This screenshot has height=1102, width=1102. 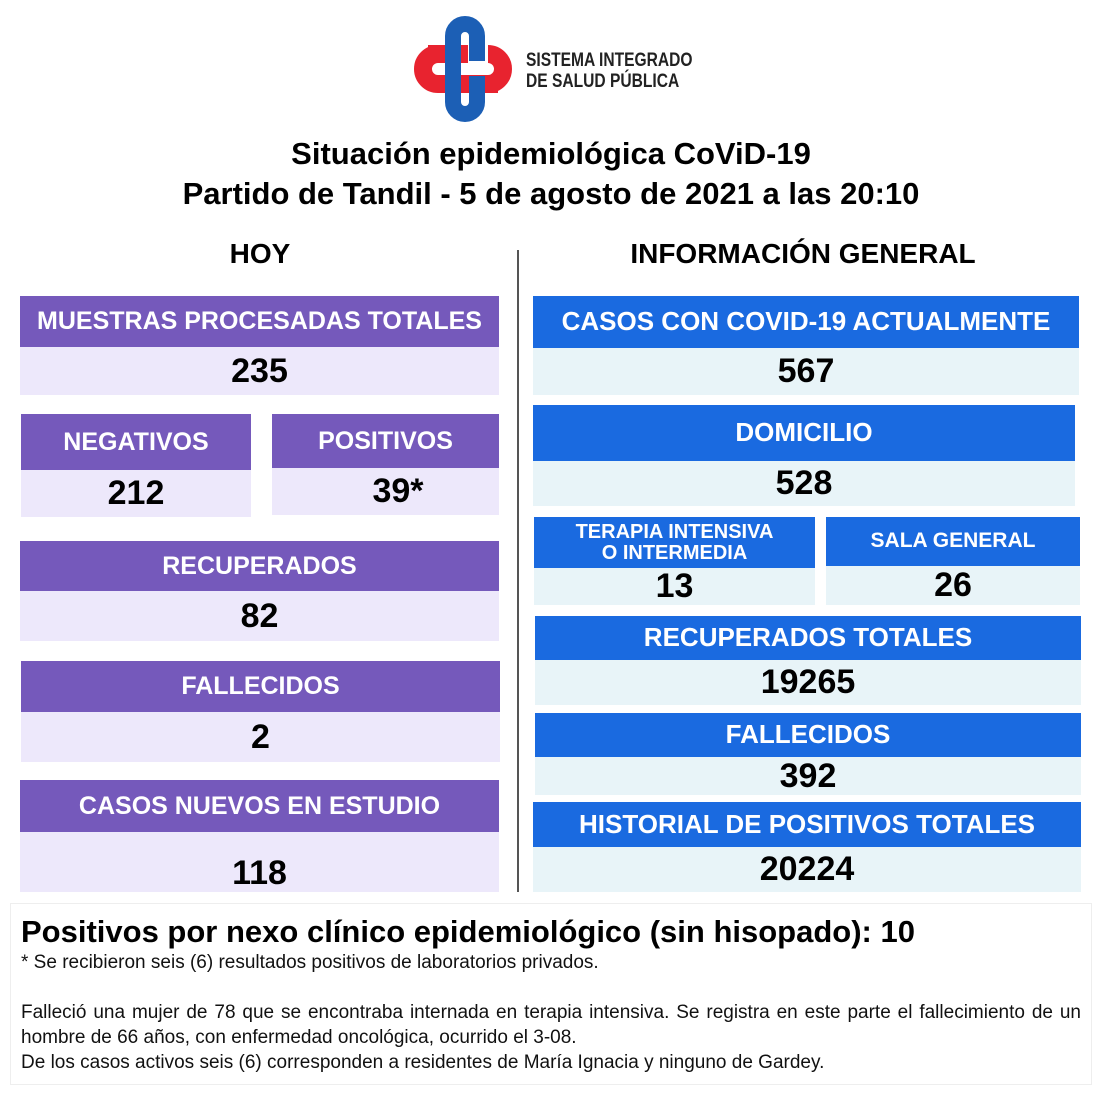 What do you see at coordinates (463, 69) in the screenshot?
I see `sisp-logo-icon` at bounding box center [463, 69].